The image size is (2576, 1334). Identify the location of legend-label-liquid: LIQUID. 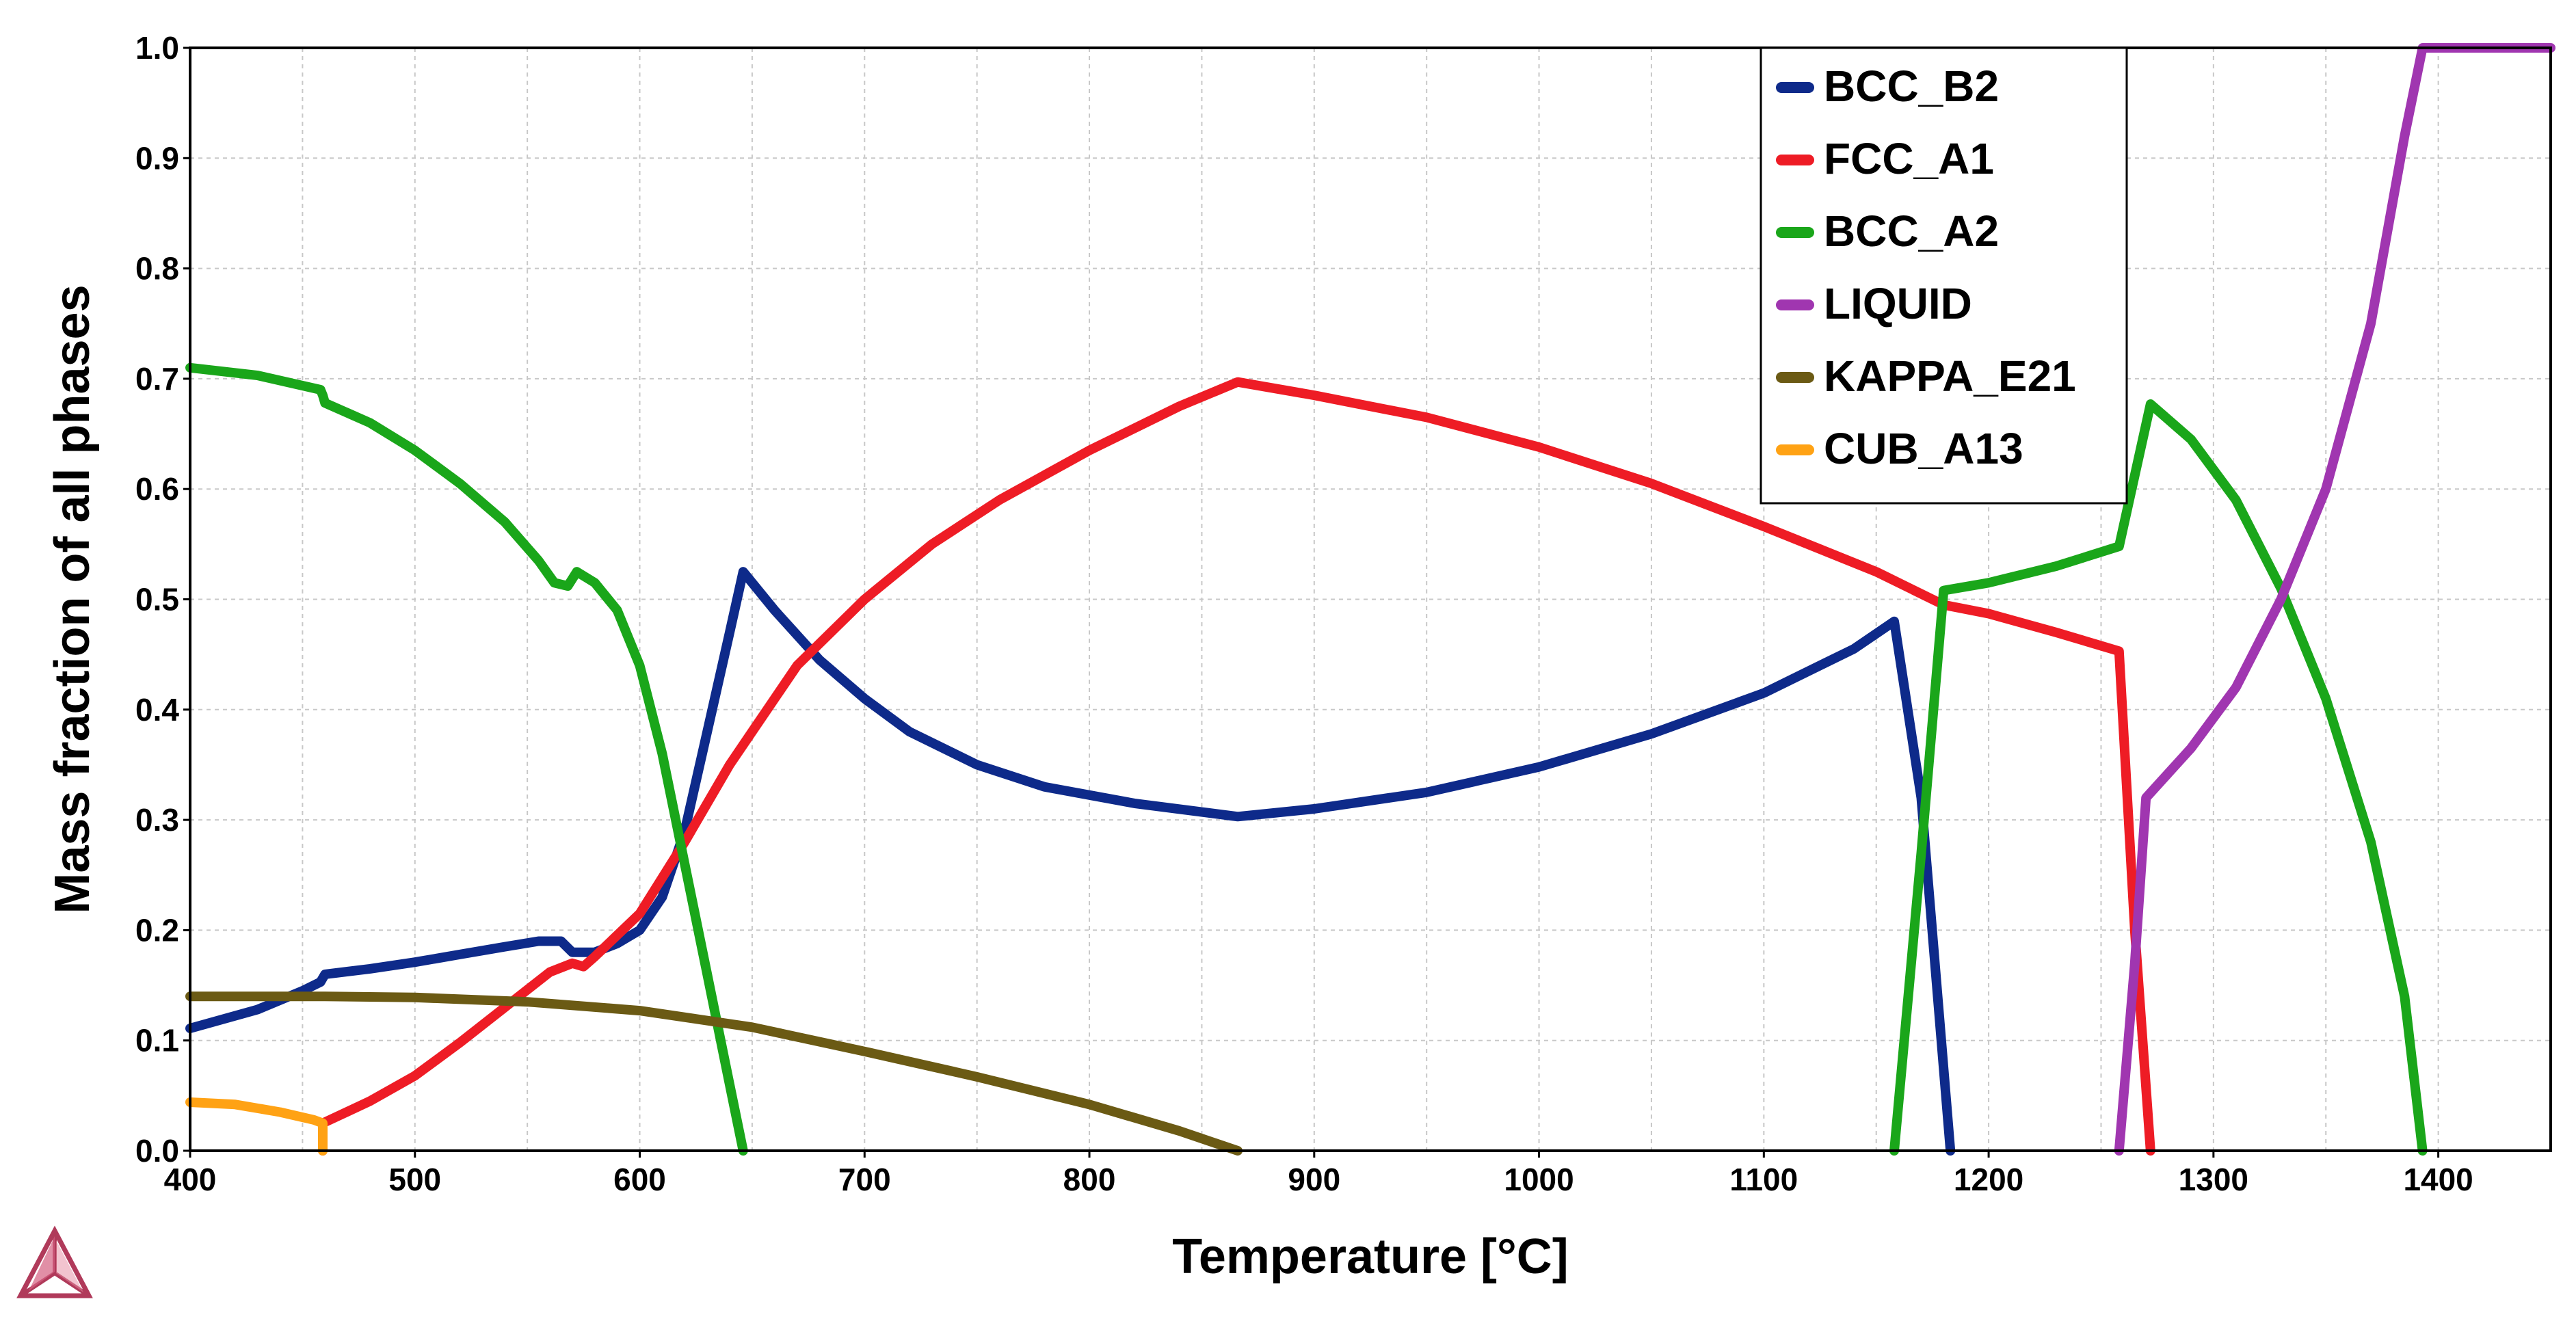
(1898, 303).